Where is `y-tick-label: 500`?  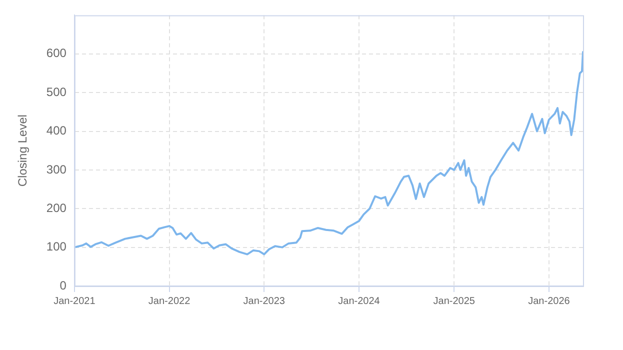 y-tick-label: 500 is located at coordinates (56, 91).